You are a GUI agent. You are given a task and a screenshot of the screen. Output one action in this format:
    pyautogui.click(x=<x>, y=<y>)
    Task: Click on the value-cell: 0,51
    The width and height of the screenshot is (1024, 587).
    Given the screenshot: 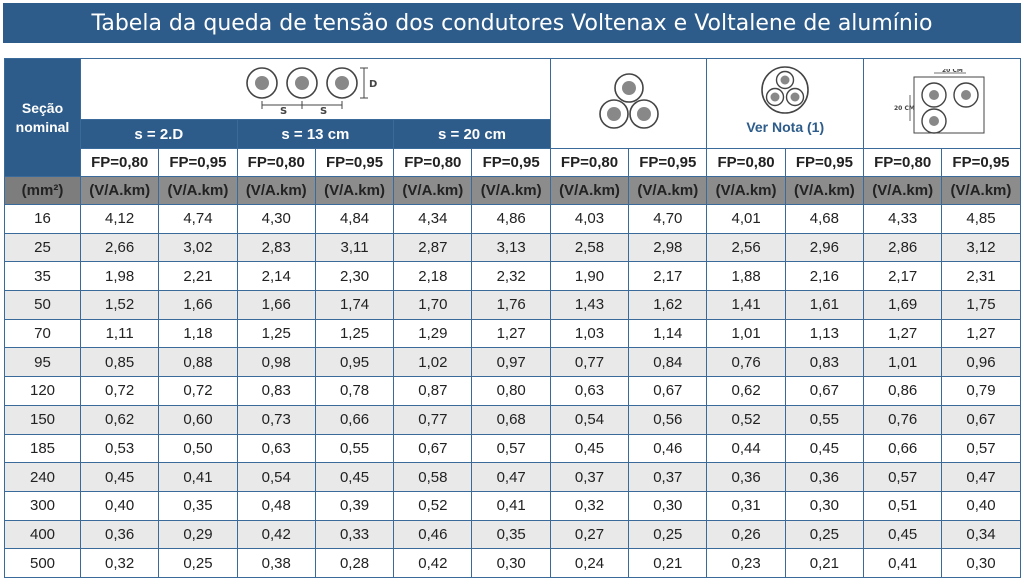 What is the action you would take?
    pyautogui.click(x=903, y=505)
    